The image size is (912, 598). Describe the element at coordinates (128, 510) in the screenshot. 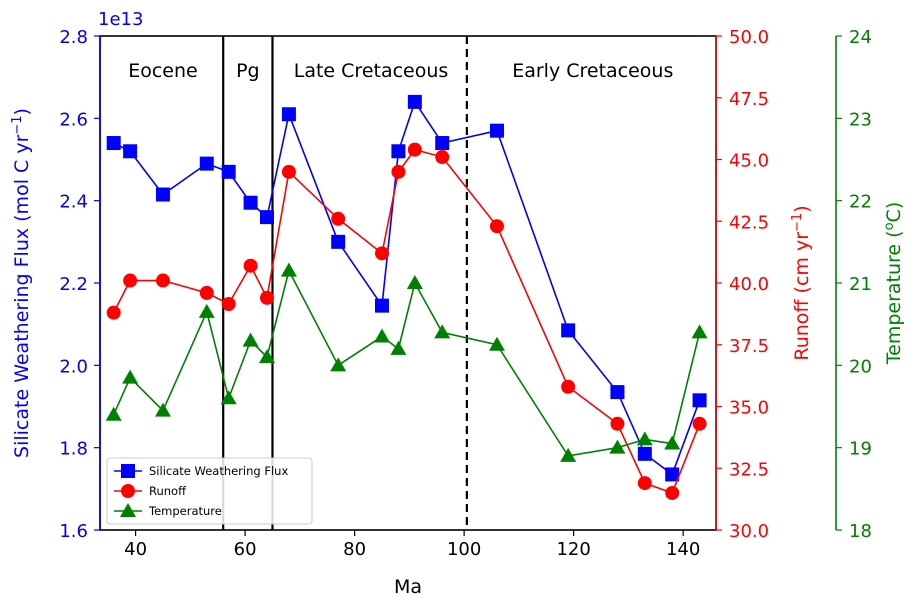

I see `legend-triangle-marker` at that location.